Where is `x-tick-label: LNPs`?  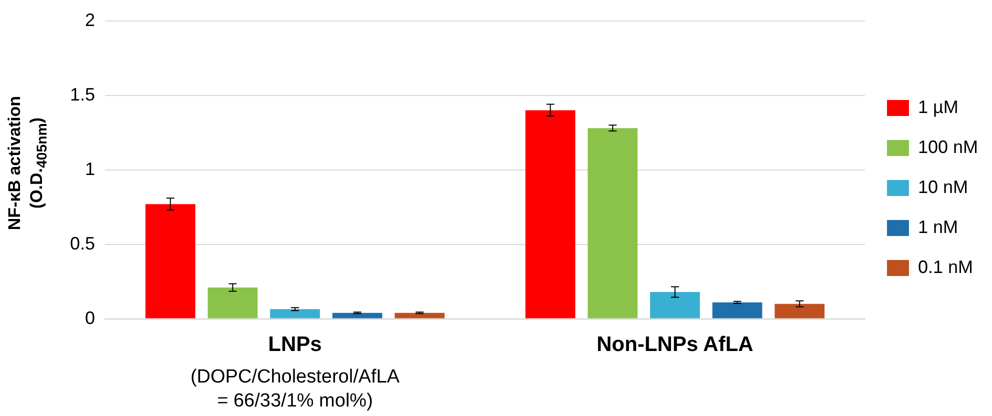 x-tick-label: LNPs is located at coordinates (295, 344).